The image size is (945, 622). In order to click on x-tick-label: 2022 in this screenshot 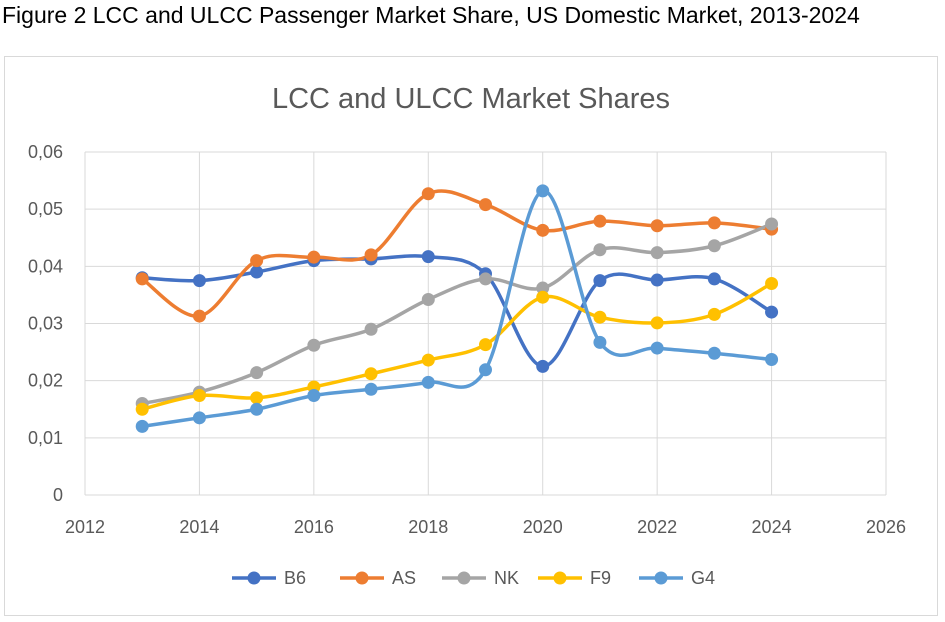, I will do `click(657, 527)`.